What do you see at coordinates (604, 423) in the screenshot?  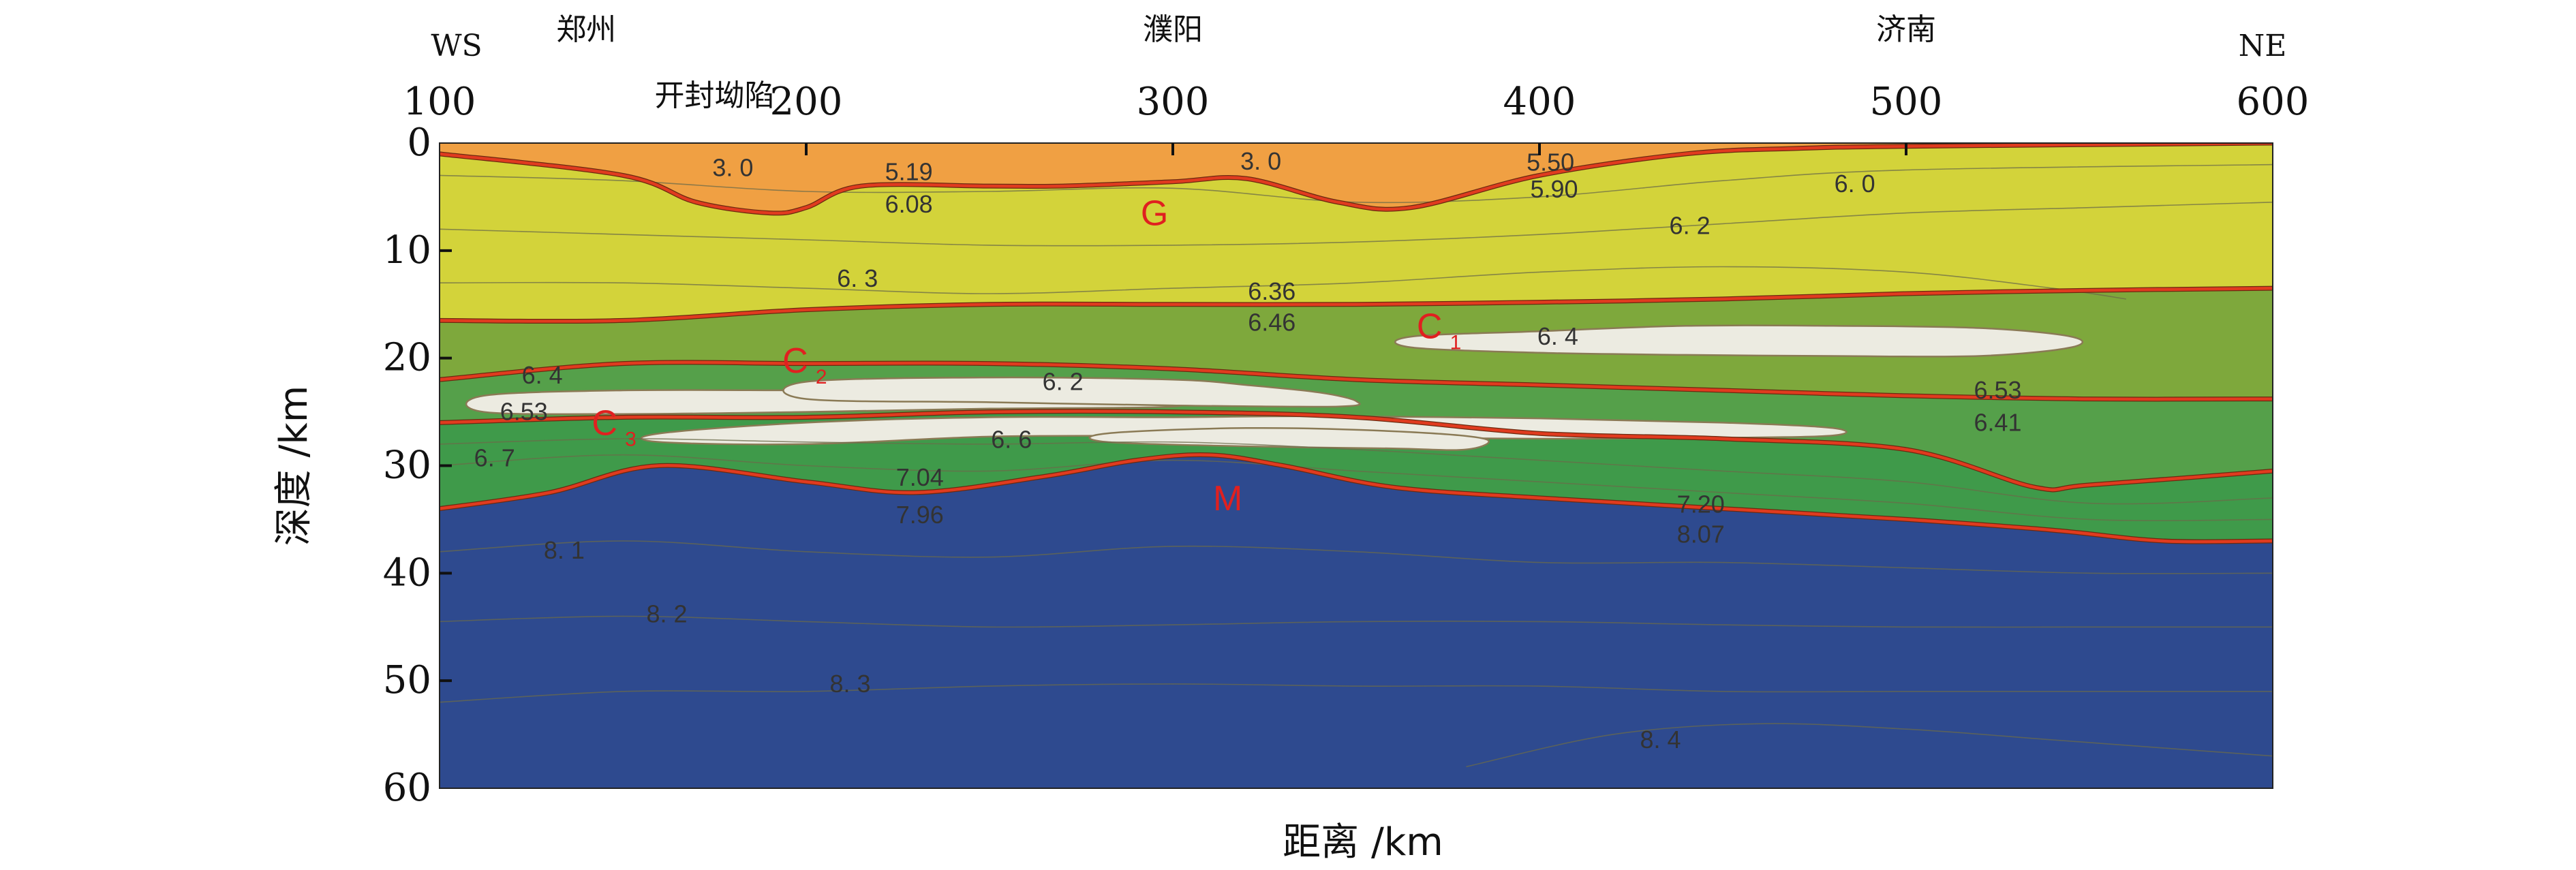 I see `interface-label-C3: C` at bounding box center [604, 423].